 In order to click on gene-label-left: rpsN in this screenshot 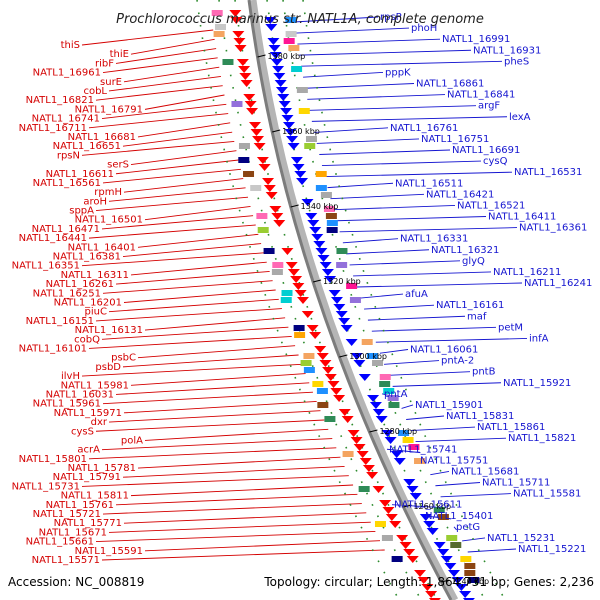, I will do `click(68, 155)`.